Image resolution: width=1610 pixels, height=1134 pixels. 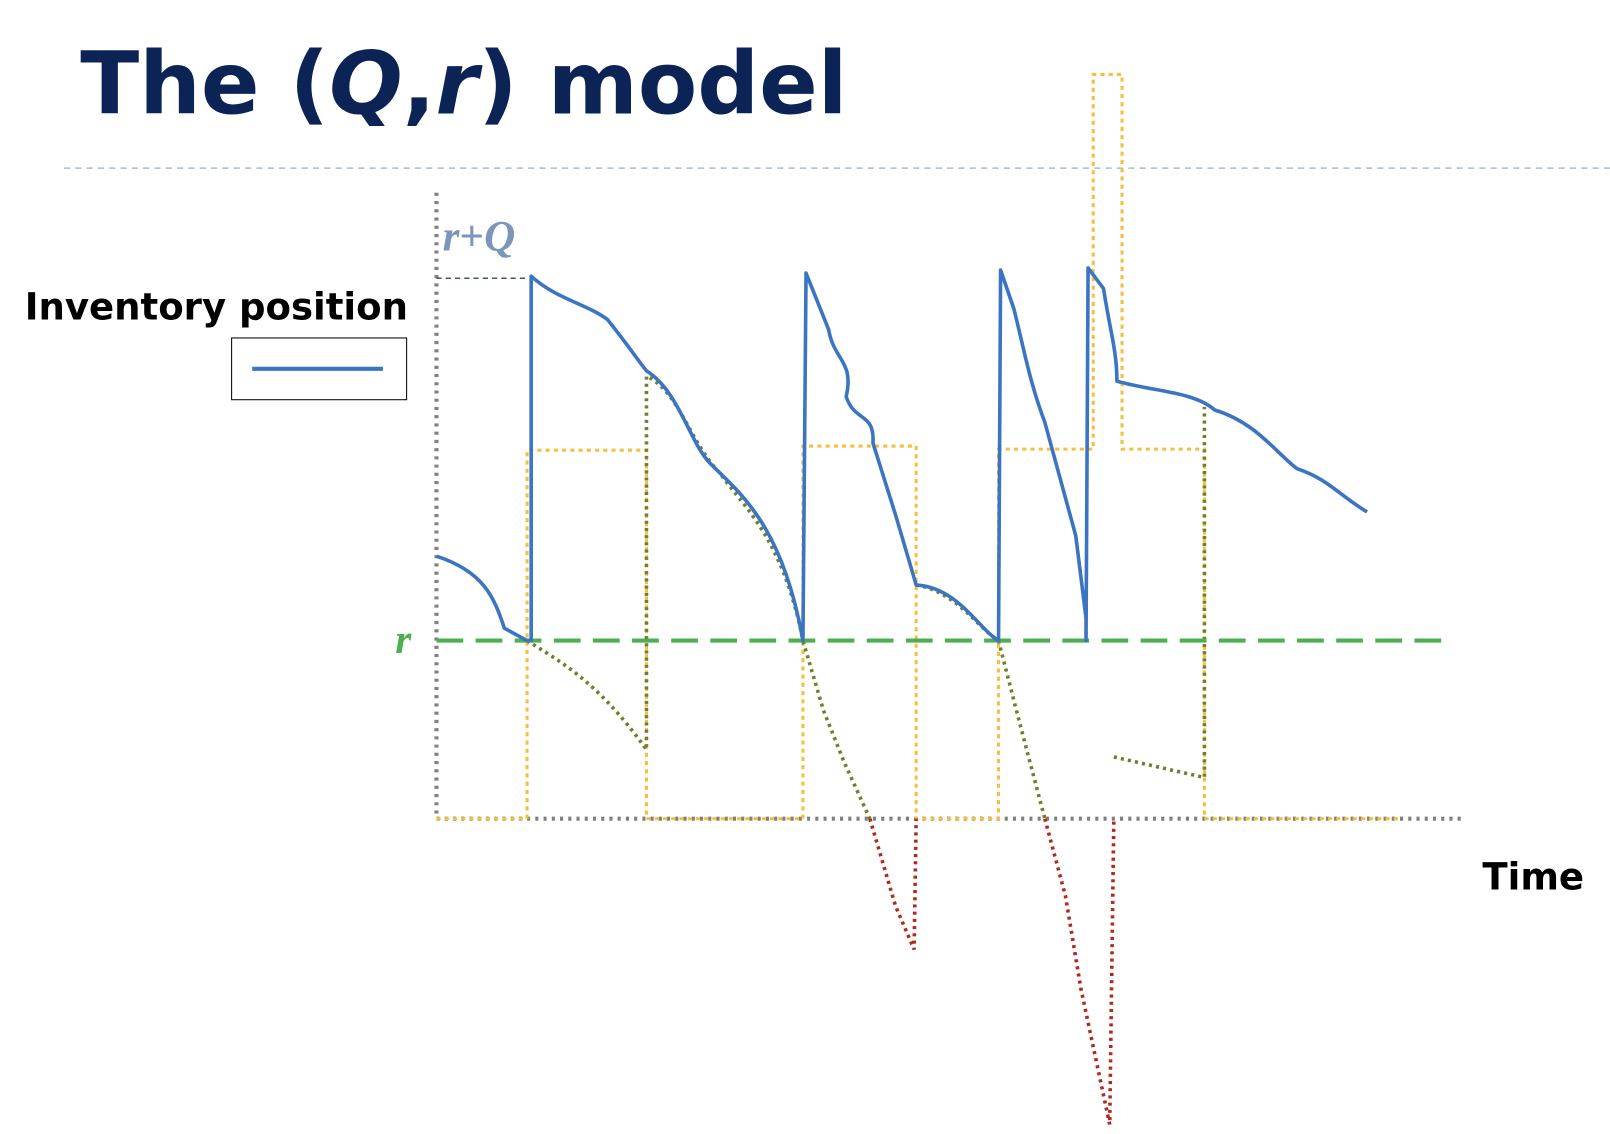 I want to click on title-text: The (, so click(x=204, y=85).